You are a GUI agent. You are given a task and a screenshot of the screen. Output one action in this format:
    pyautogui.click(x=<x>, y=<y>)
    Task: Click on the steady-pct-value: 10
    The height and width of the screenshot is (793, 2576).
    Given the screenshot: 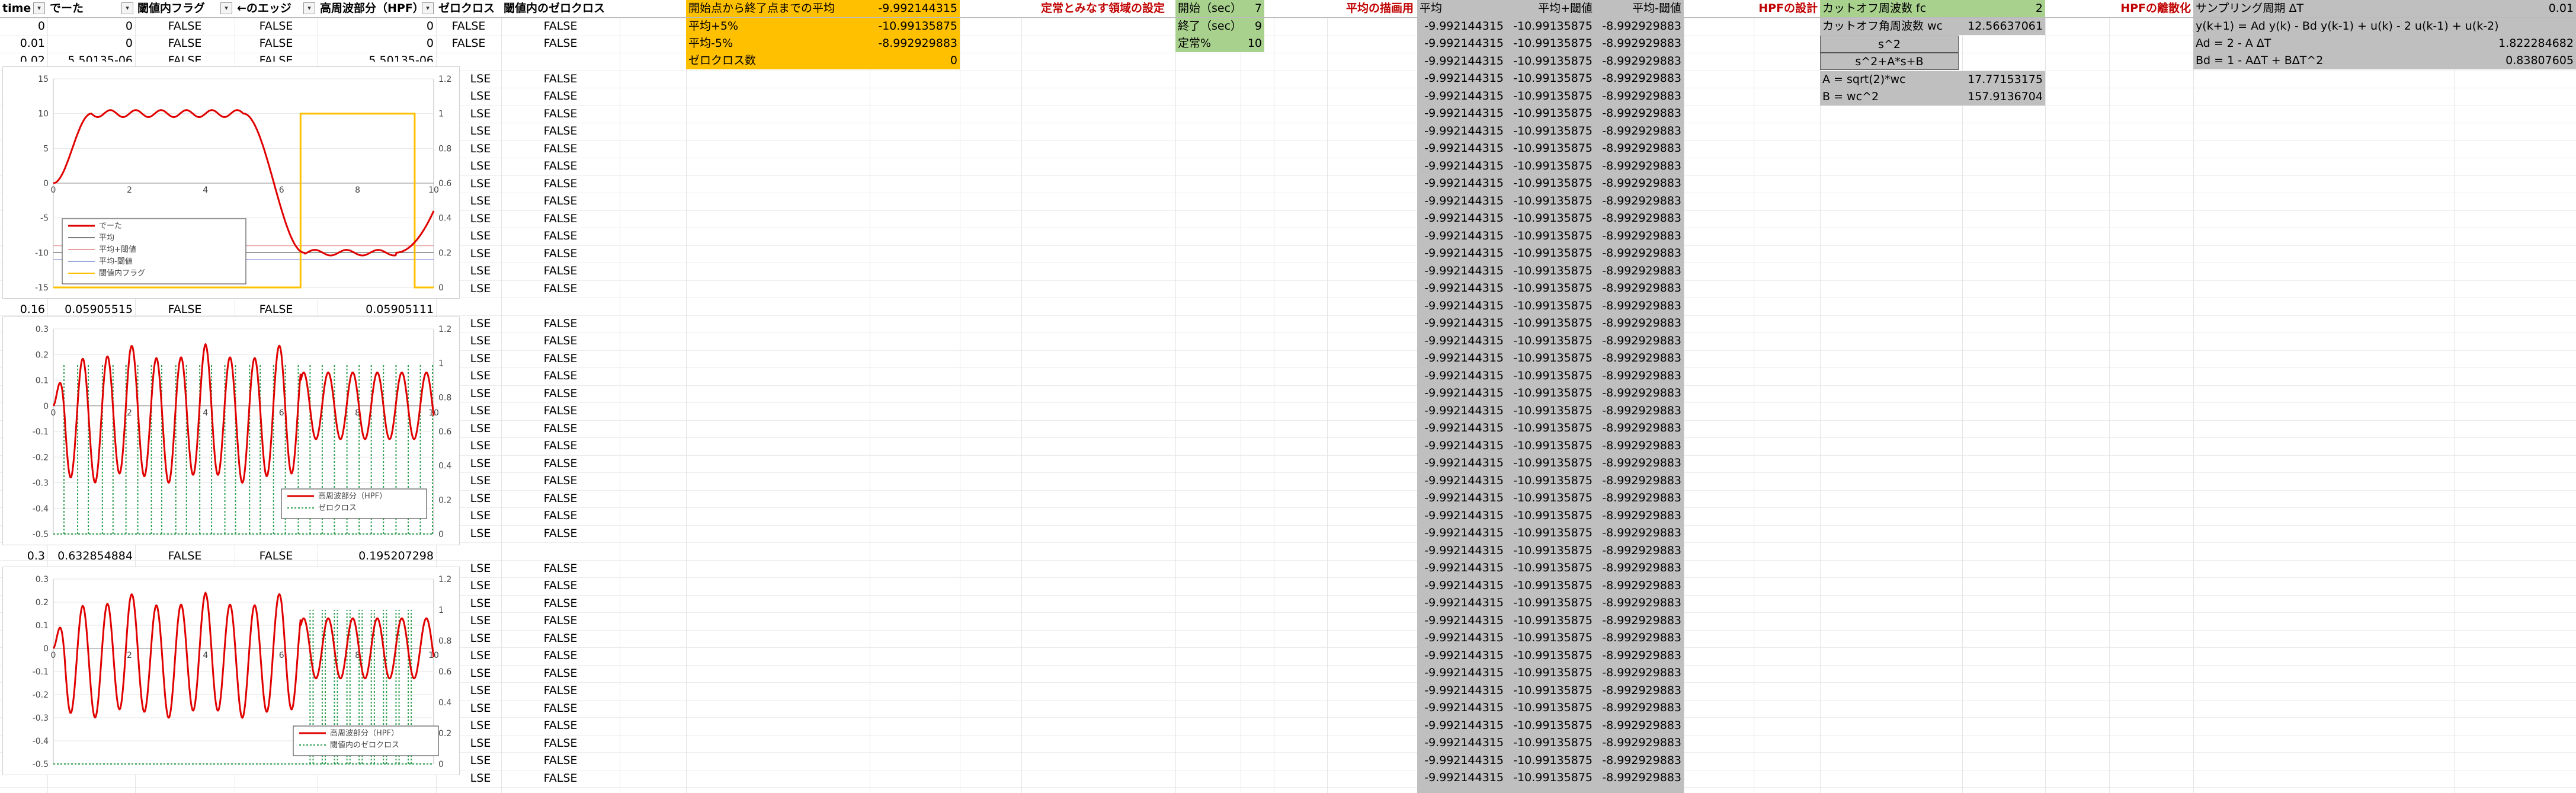 What is the action you would take?
    pyautogui.click(x=1253, y=43)
    